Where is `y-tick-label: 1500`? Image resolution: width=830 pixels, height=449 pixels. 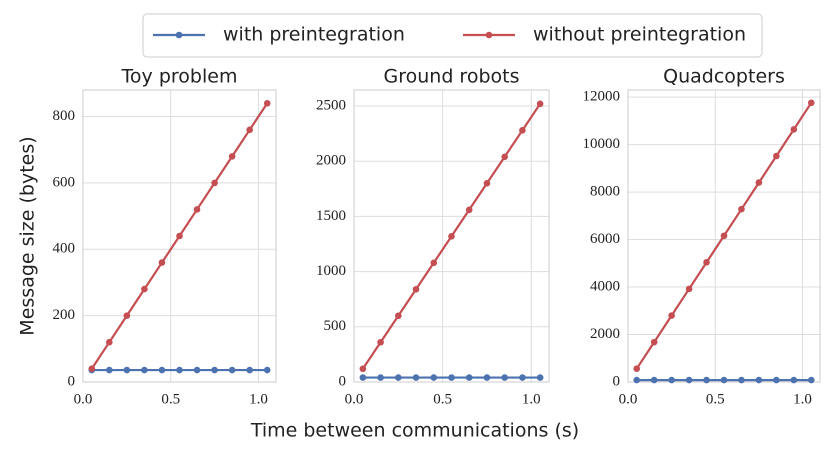 y-tick-label: 1500 is located at coordinates (331, 216).